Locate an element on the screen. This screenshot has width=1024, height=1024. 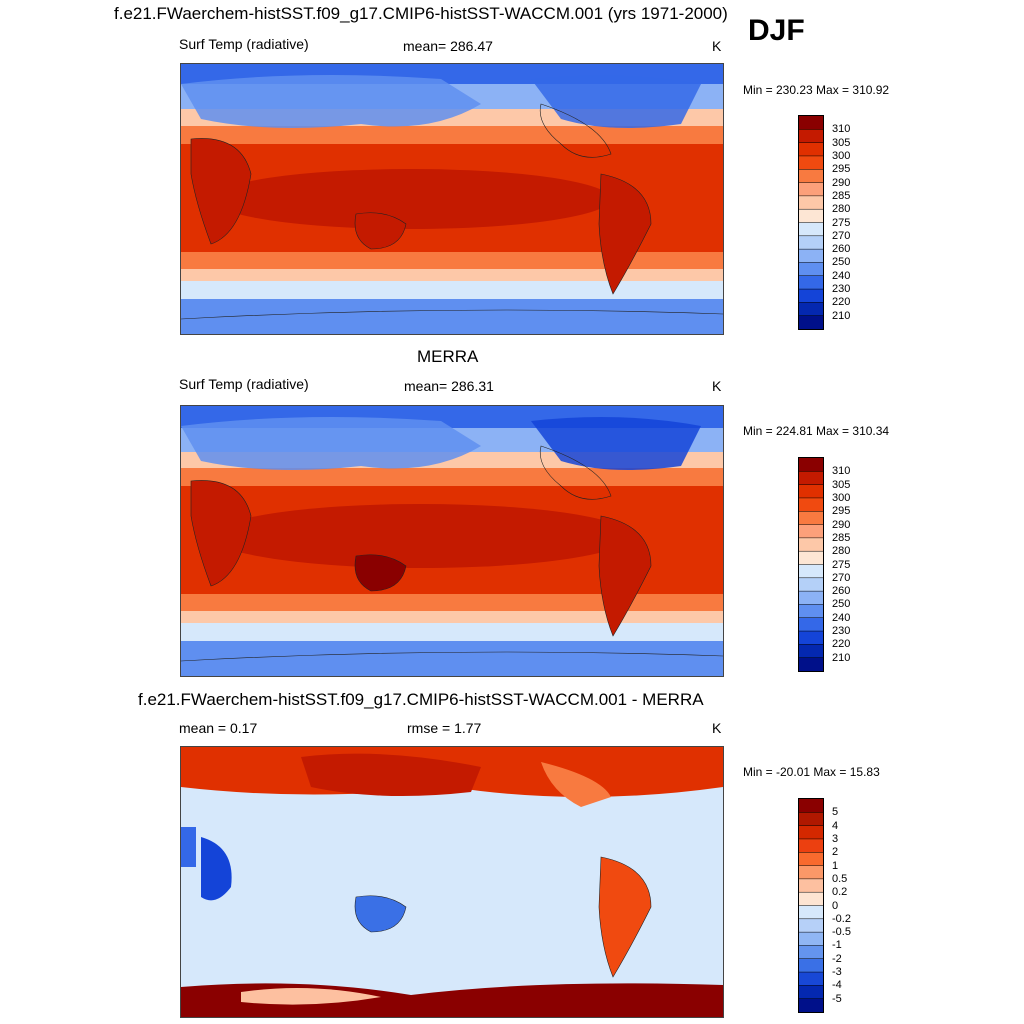
panel3-colorbar-label: 3 is located at coordinates (835, 838).